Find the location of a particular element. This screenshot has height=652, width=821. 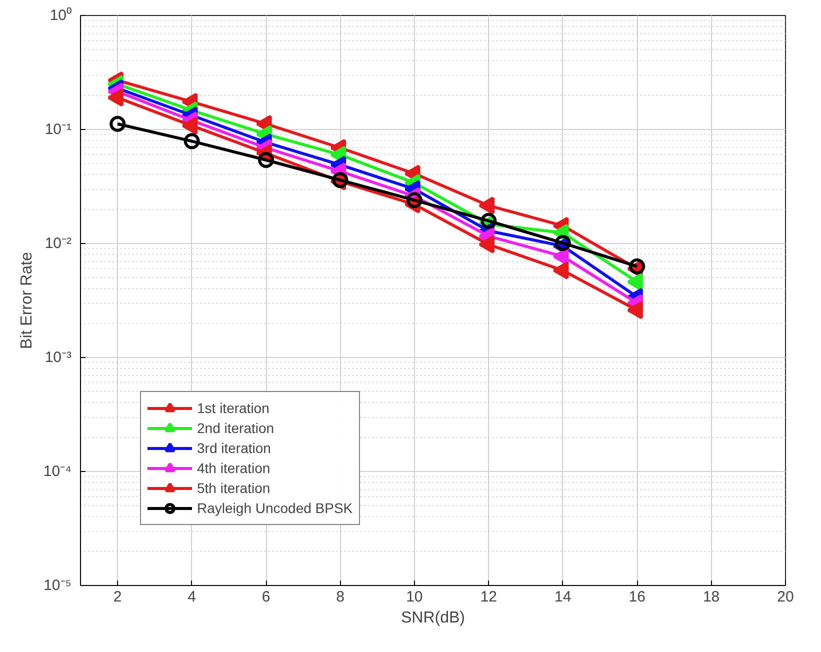

y-axis-title: Bit Error Rate is located at coordinates (27, 300).